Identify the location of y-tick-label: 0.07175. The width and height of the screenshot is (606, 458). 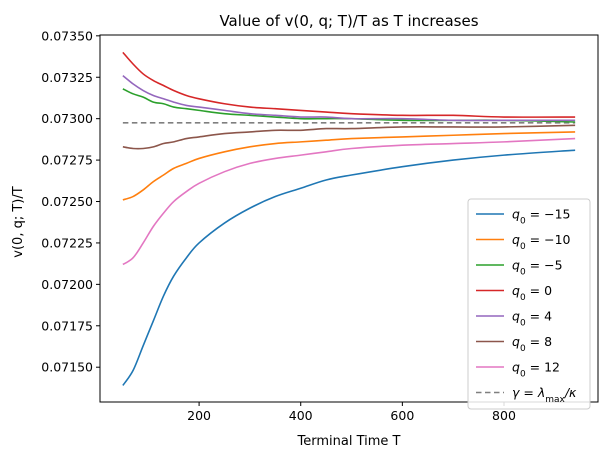
(67, 325).